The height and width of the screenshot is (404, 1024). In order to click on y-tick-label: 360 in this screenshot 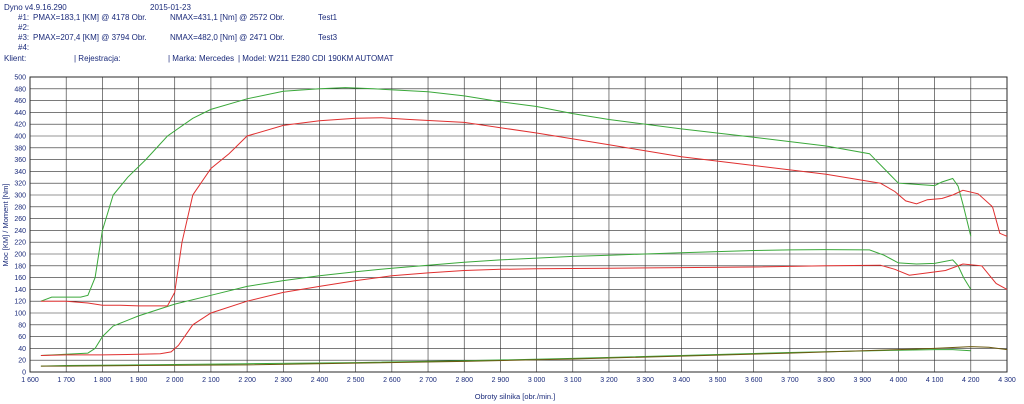, I will do `click(20, 160)`.